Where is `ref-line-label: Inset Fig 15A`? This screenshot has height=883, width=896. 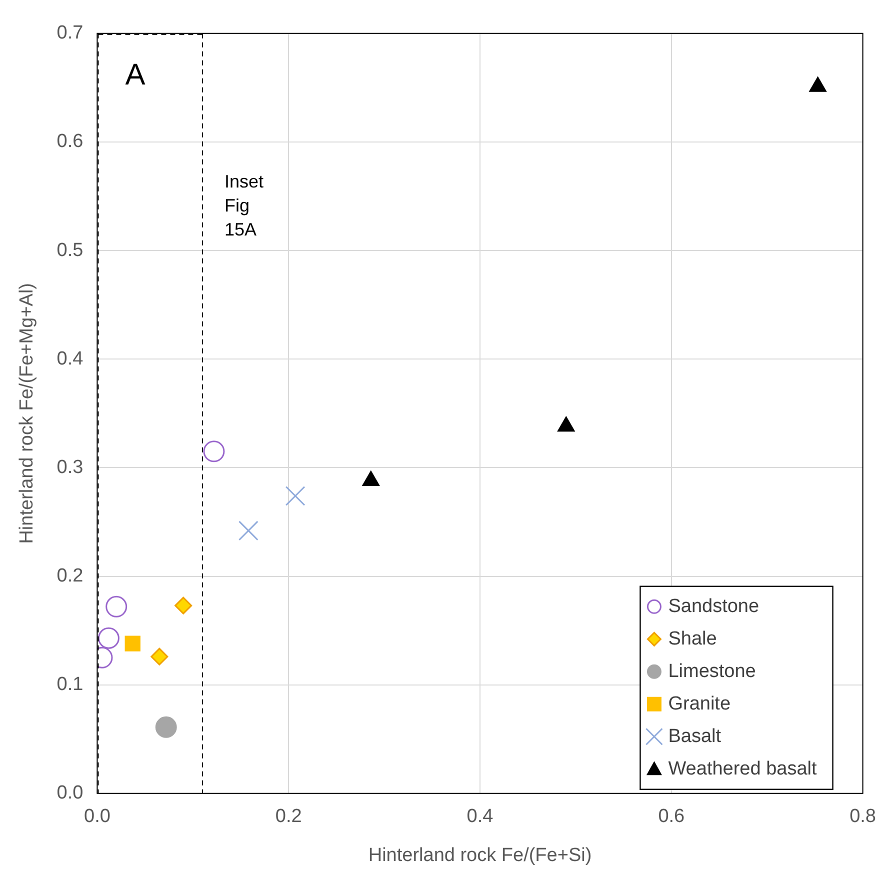 ref-line-label: Inset Fig 15A is located at coordinates (244, 205).